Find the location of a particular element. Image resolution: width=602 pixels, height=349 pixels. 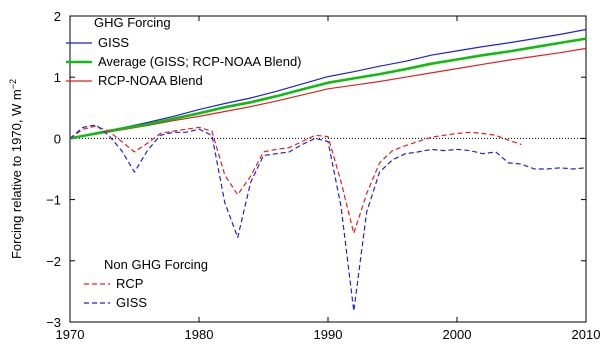

x-tick-label: 1990 is located at coordinates (328, 334).